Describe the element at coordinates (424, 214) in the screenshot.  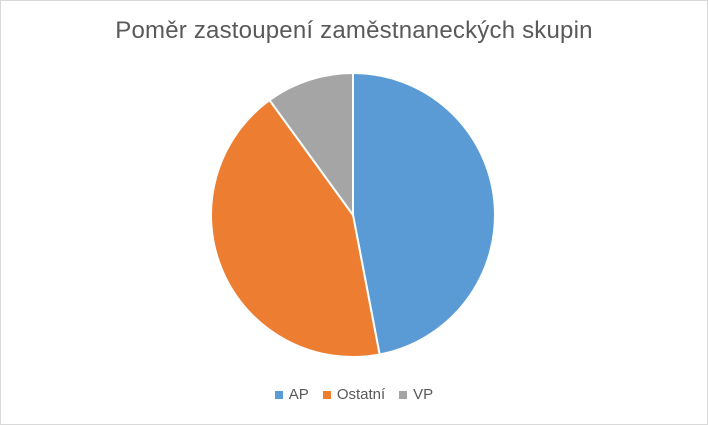
I see `pie-slice-ap` at that location.